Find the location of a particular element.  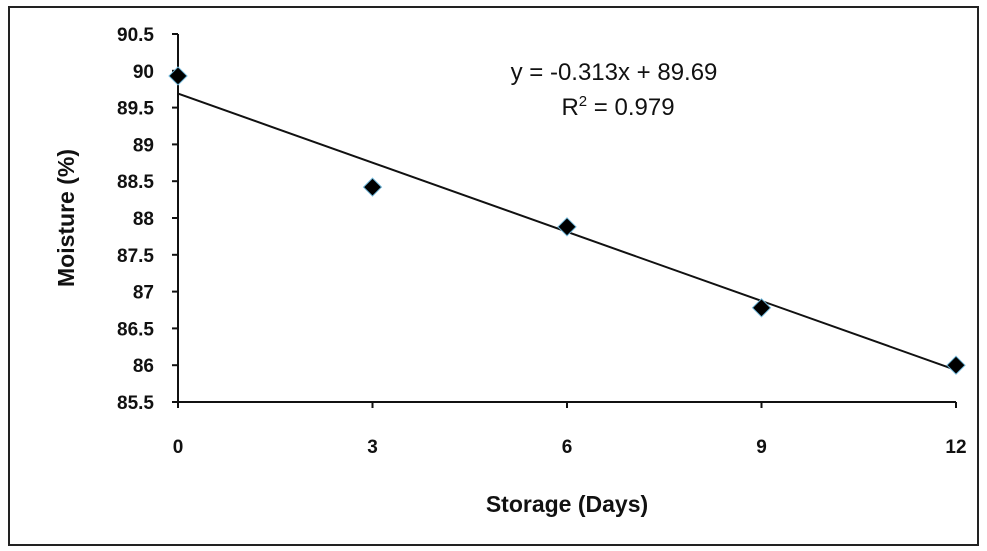

y-tick-label: 88.5 is located at coordinates (135, 182).